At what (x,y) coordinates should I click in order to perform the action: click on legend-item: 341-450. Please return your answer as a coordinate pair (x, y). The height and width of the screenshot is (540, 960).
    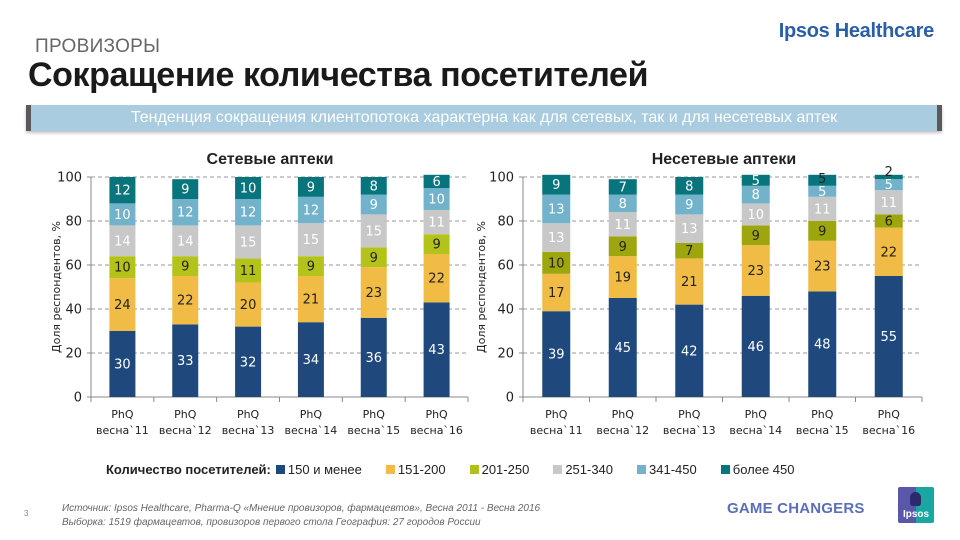
    Looking at the image, I should click on (667, 469).